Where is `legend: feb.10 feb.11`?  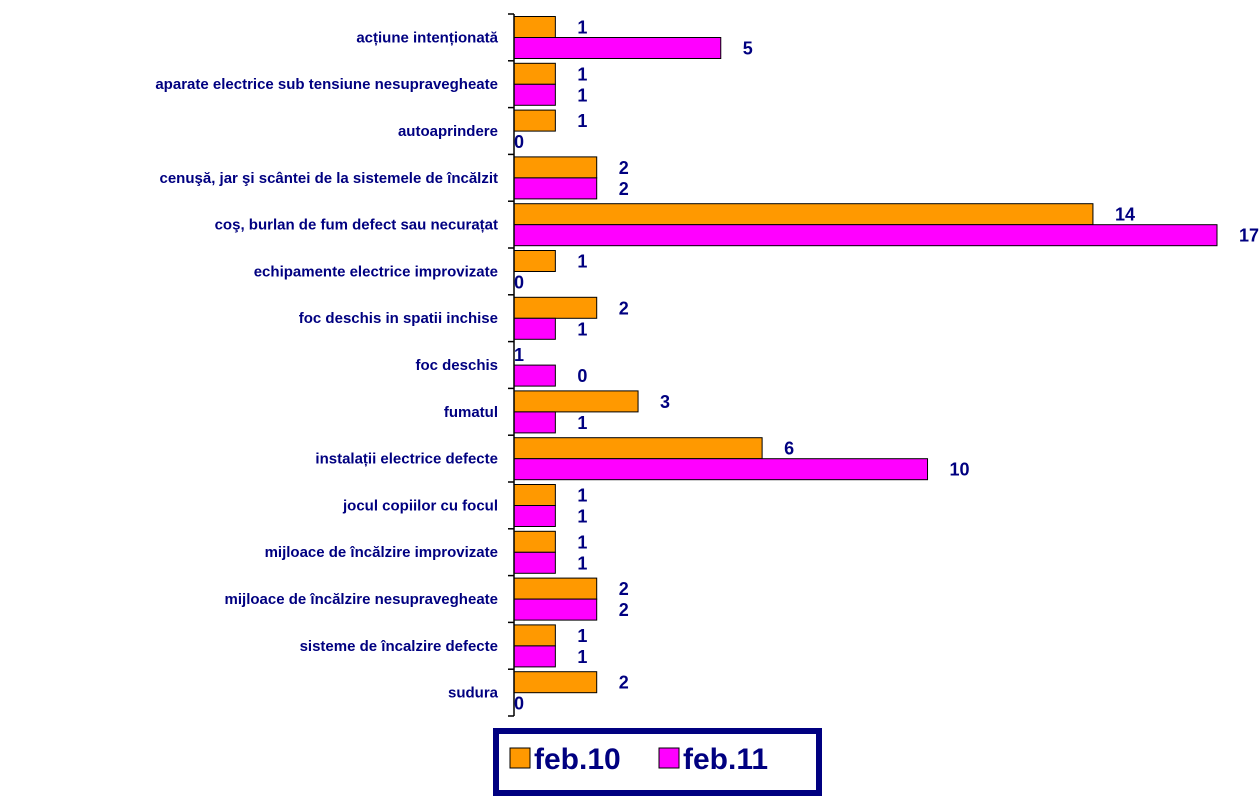
legend: feb.10 feb.11 is located at coordinates (657, 762).